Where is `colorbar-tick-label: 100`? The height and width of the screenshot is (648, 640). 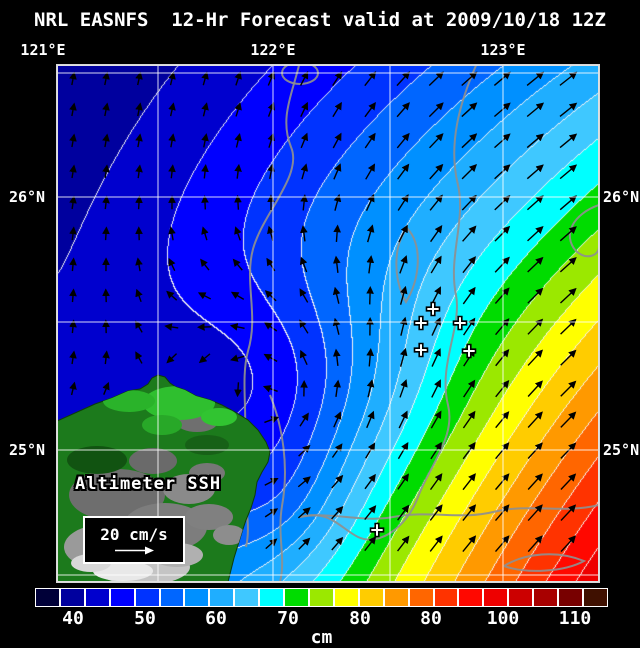
colorbar-tick-label: 100 is located at coordinates (503, 618).